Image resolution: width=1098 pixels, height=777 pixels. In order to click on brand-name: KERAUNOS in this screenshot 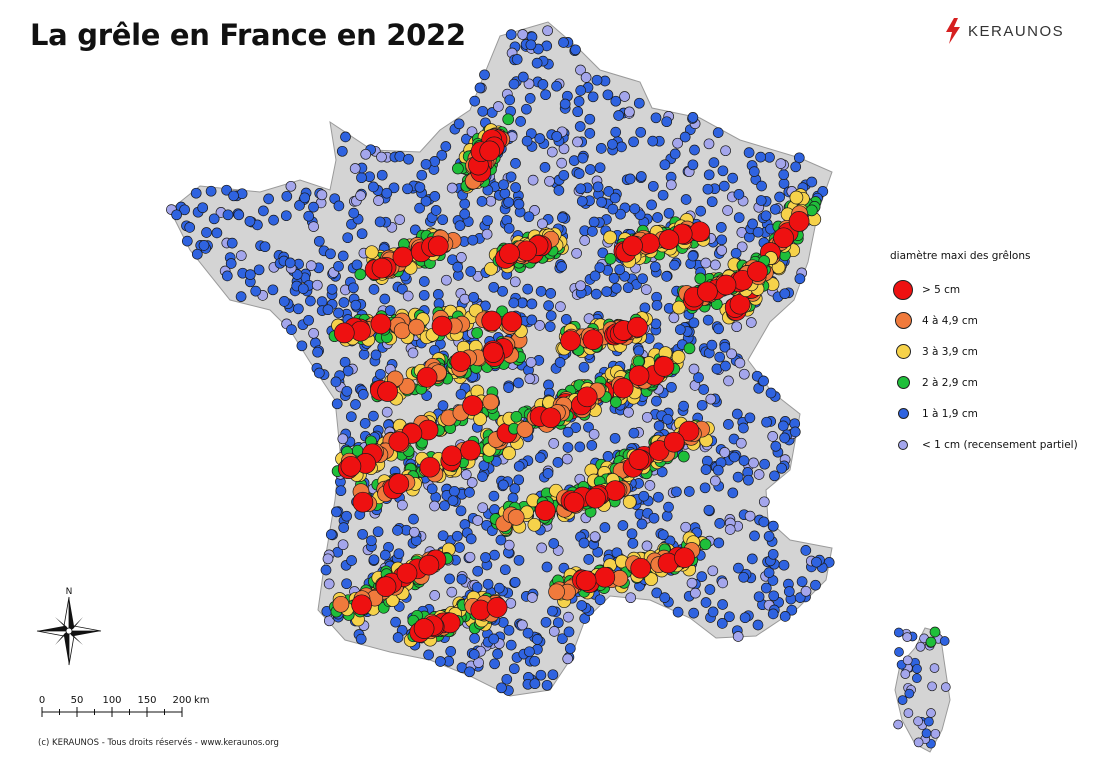, I will do `click(1016, 31)`.